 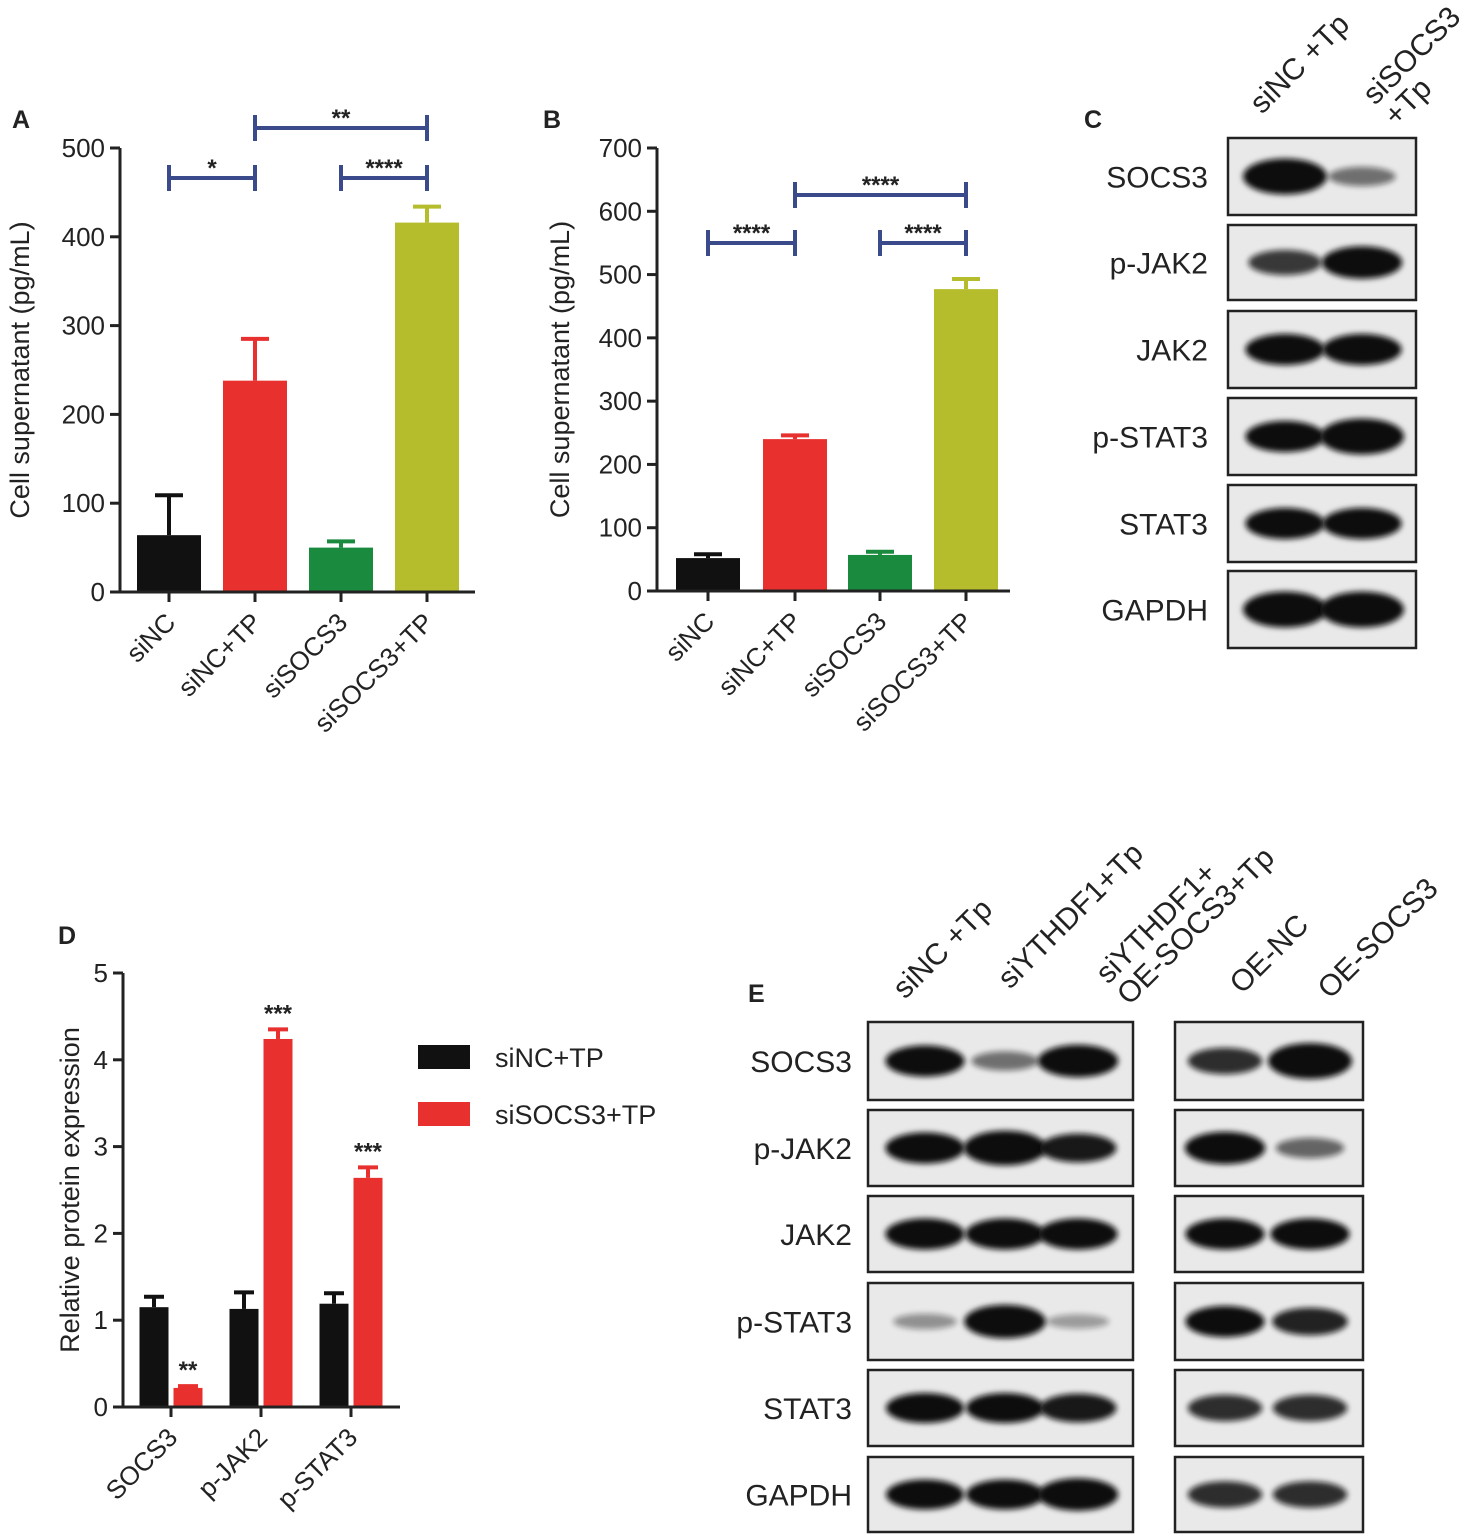 What do you see at coordinates (943, 949) in the screenshot?
I see `lane-label-line: siNC +Tp` at bounding box center [943, 949].